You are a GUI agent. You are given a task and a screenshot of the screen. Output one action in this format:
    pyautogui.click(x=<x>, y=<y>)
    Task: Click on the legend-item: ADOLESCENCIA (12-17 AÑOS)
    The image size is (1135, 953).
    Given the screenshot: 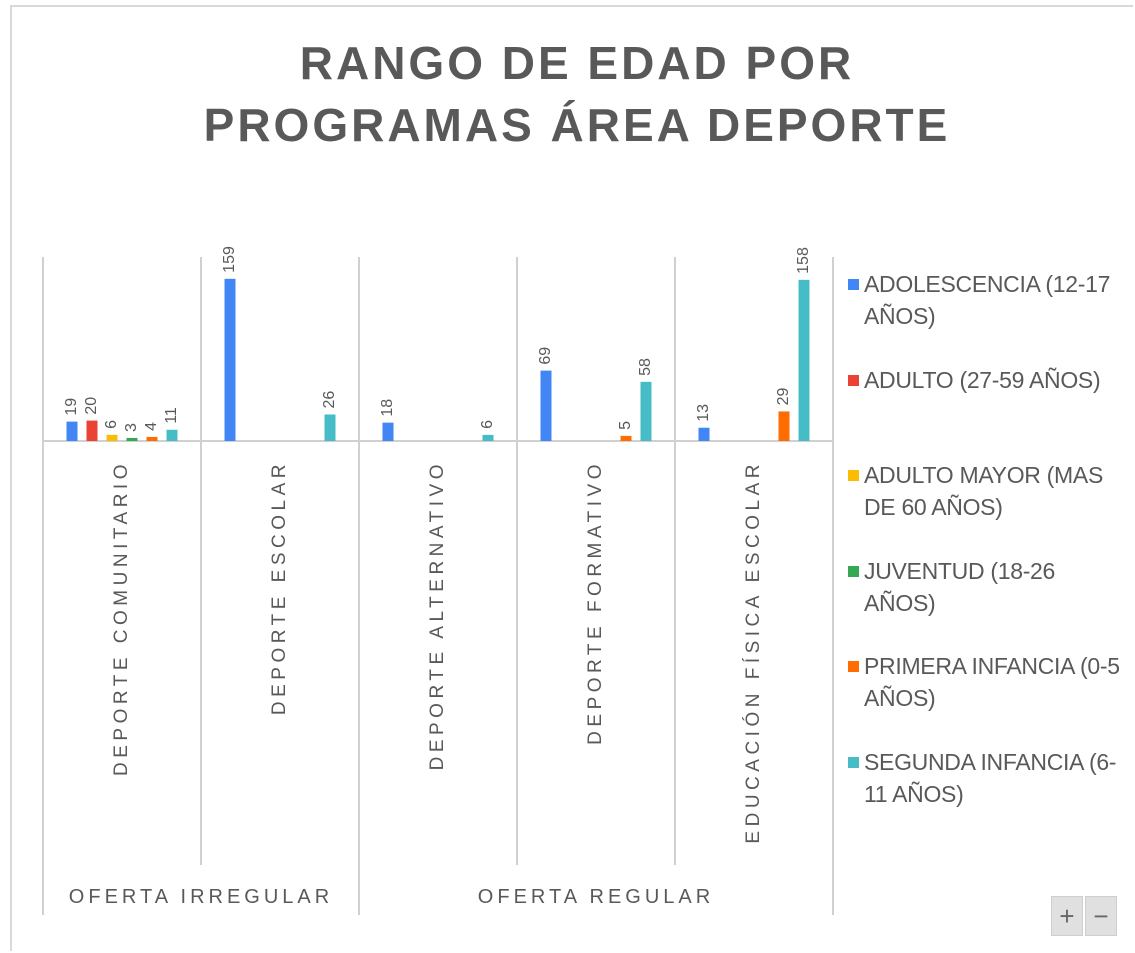 What is the action you would take?
    pyautogui.click(x=984, y=300)
    